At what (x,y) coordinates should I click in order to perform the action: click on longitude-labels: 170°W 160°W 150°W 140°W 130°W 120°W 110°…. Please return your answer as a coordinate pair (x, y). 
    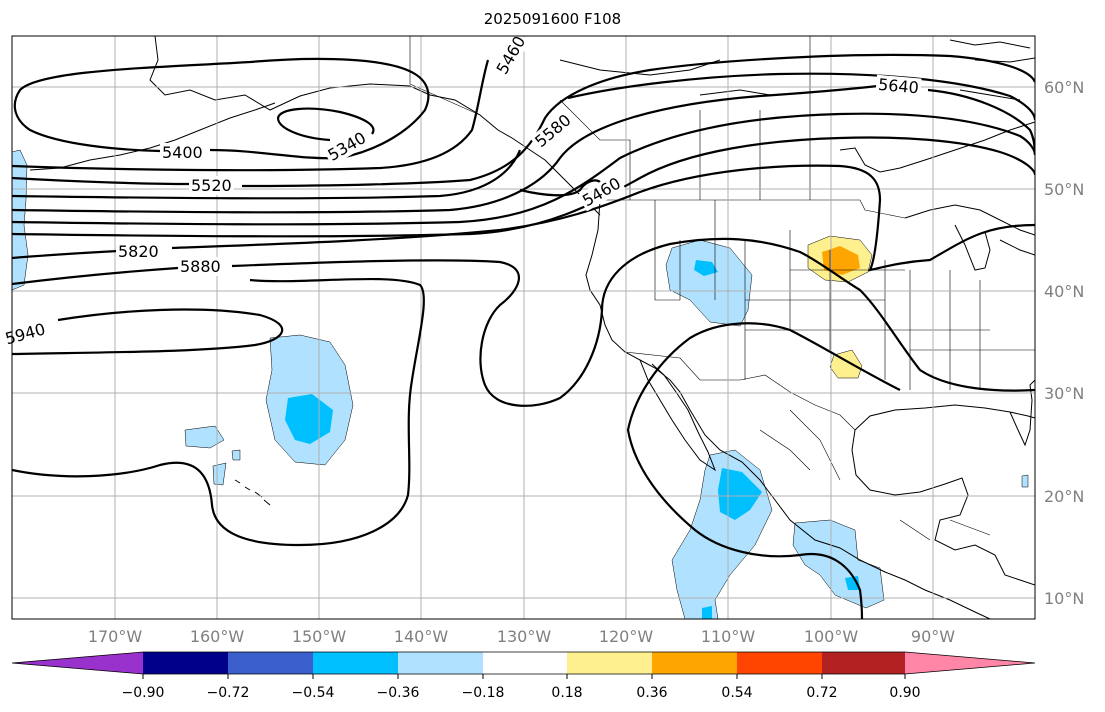
    Looking at the image, I should click on (521, 636).